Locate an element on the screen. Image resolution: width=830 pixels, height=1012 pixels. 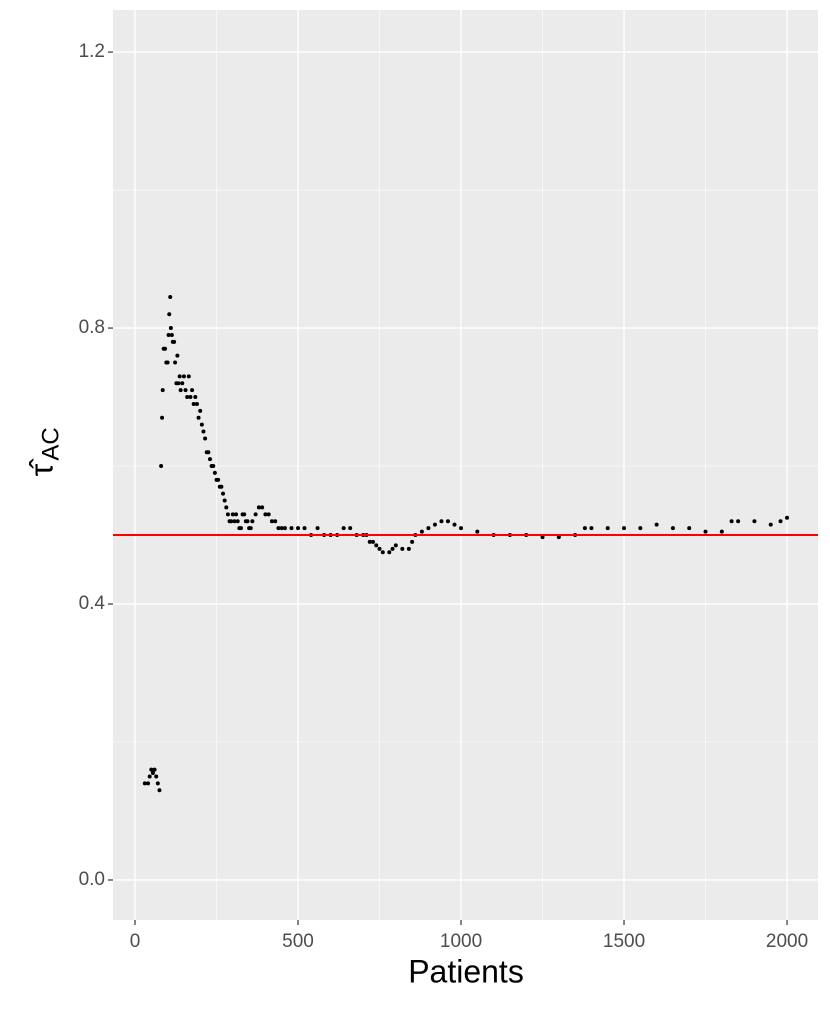
y-tick-label: 1.2 is located at coordinates (92, 51).